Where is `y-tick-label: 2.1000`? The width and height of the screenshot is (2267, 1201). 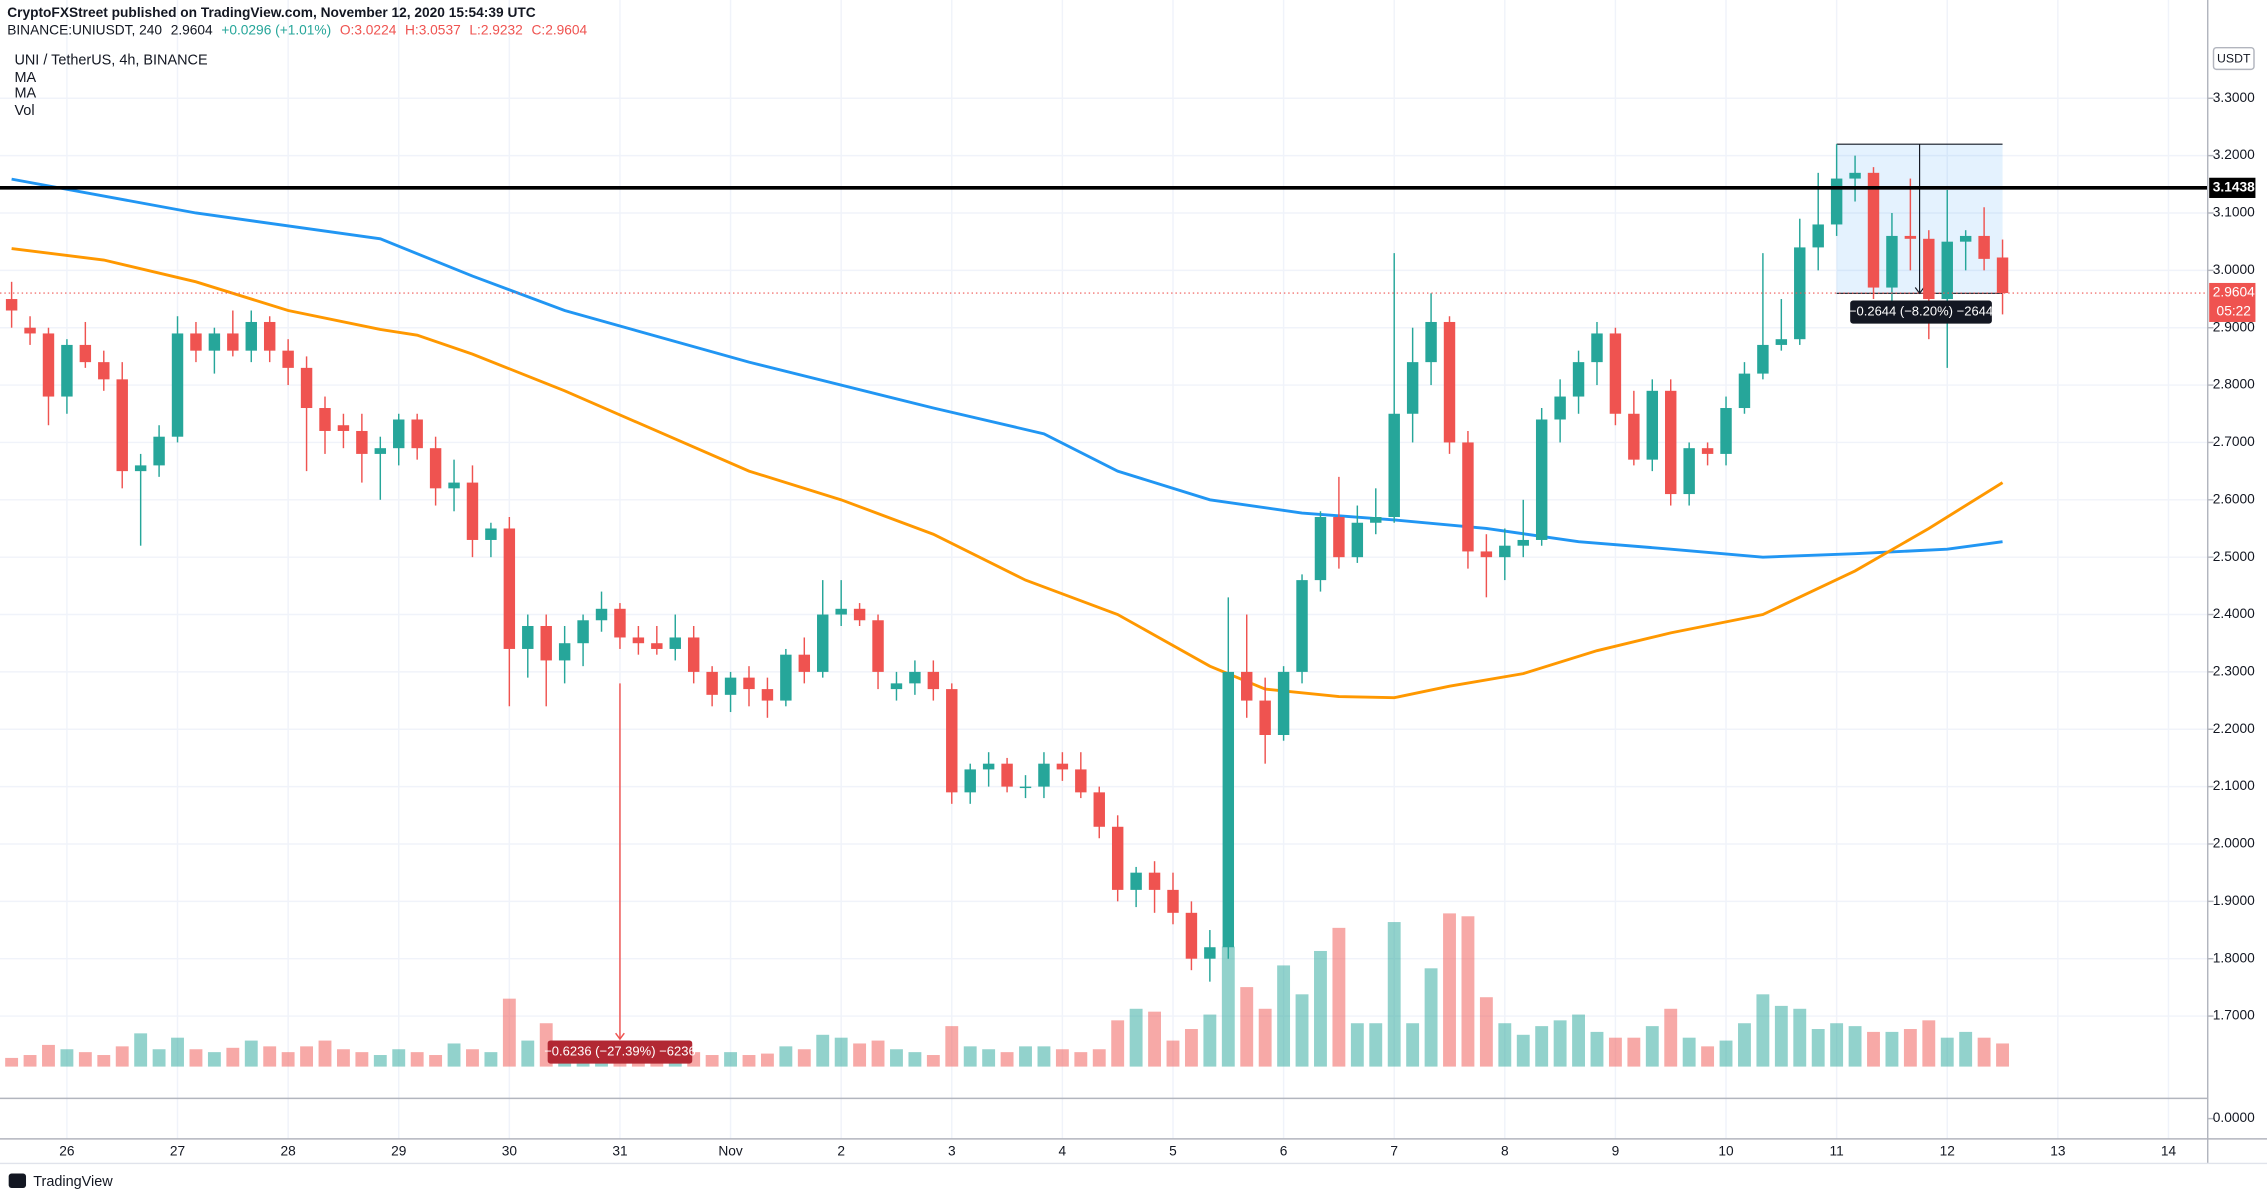 y-tick-label: 2.1000 is located at coordinates (2234, 785).